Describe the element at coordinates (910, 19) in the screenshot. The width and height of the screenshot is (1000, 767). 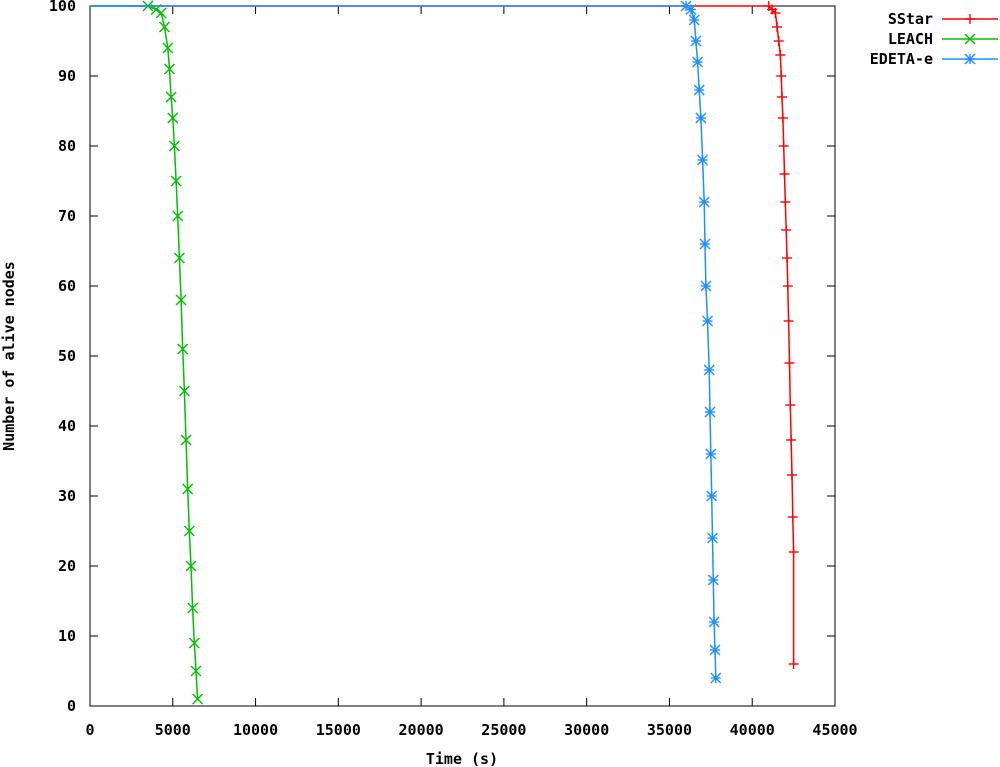
I see `legend-label: SStar` at that location.